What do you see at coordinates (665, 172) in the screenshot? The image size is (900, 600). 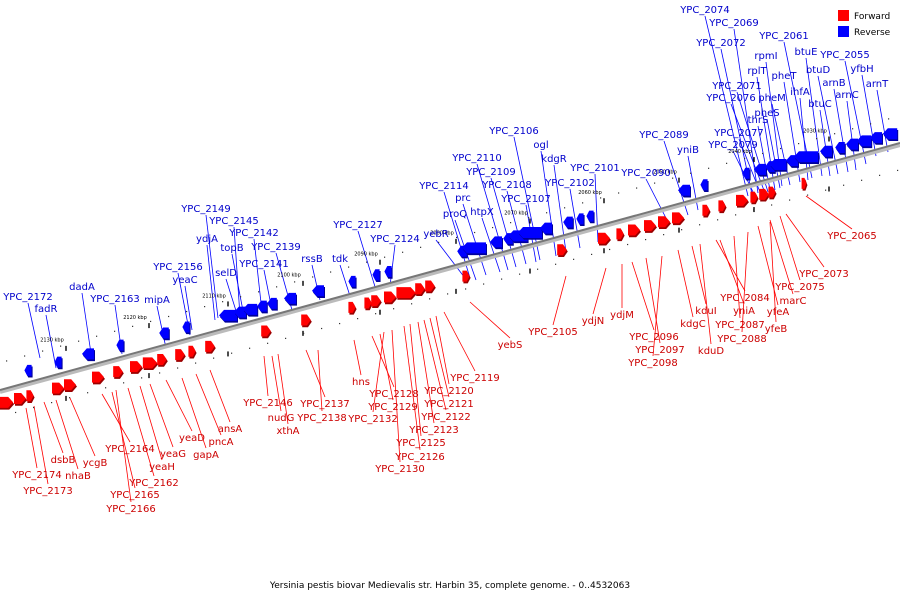 I see `tick-label: 2050 kbp` at bounding box center [665, 172].